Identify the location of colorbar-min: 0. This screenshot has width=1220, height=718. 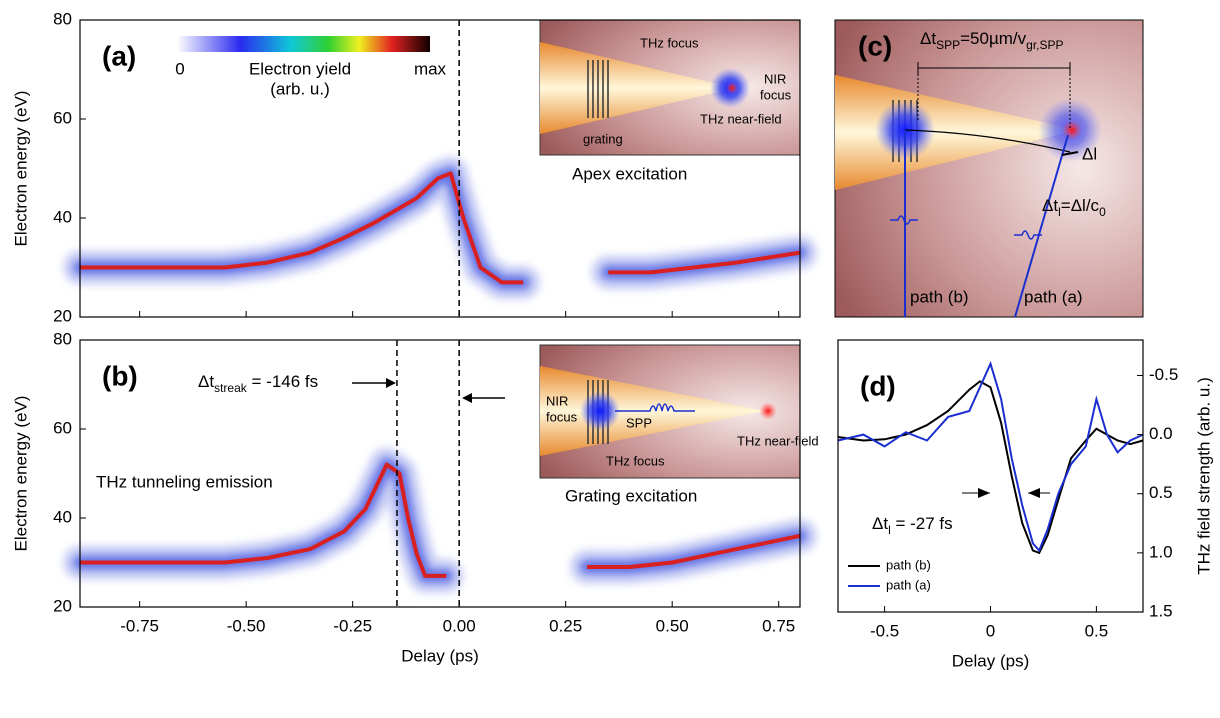
(179, 68).